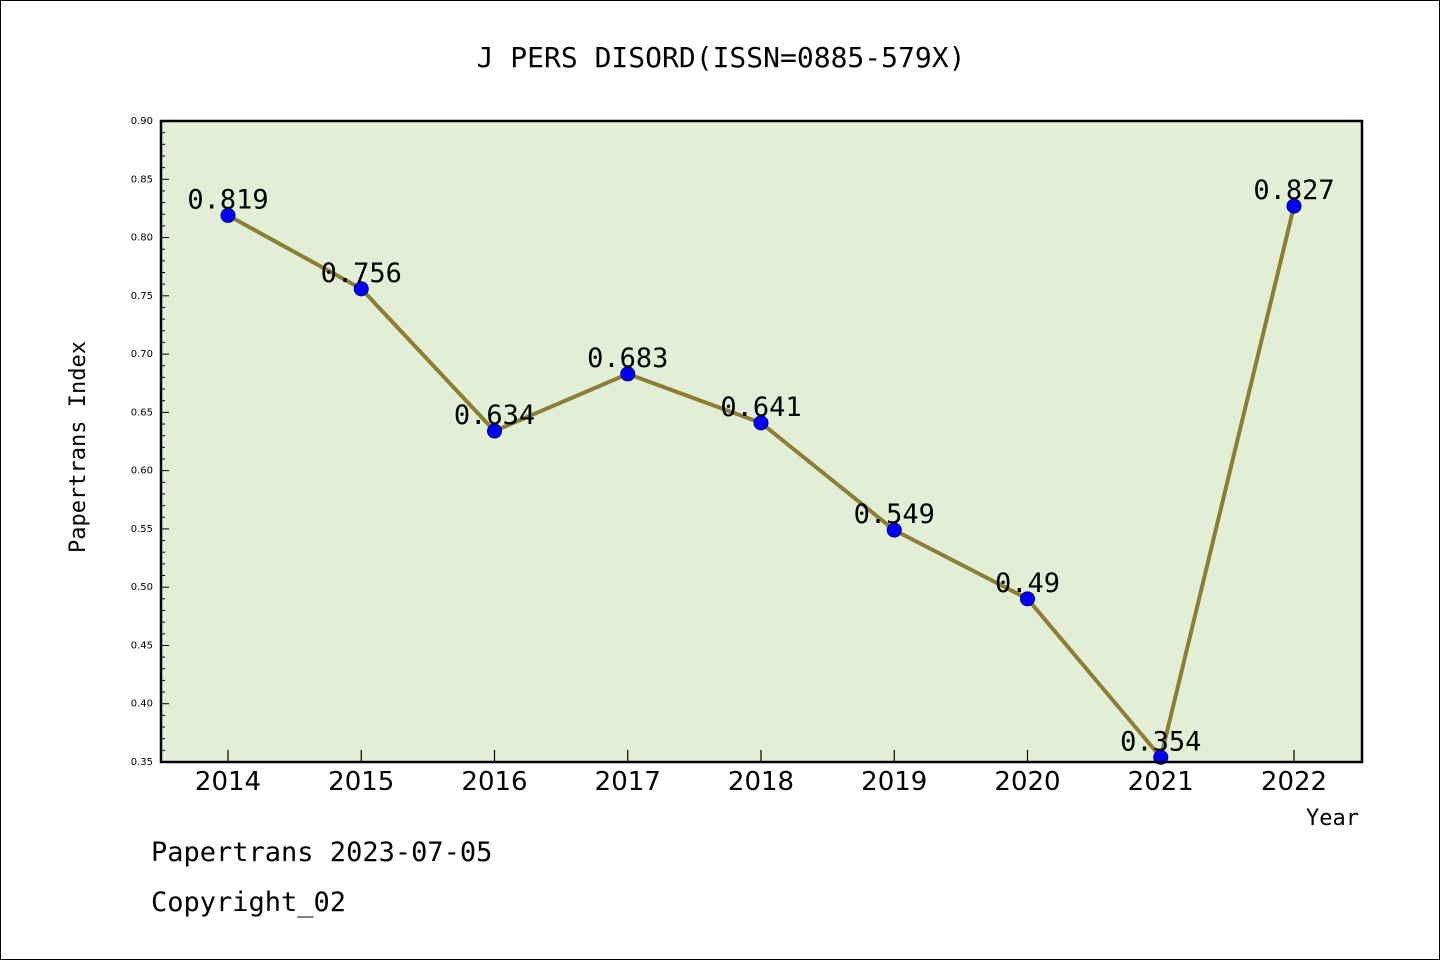 The image size is (1440, 960). I want to click on data-label: 0.634, so click(494, 415).